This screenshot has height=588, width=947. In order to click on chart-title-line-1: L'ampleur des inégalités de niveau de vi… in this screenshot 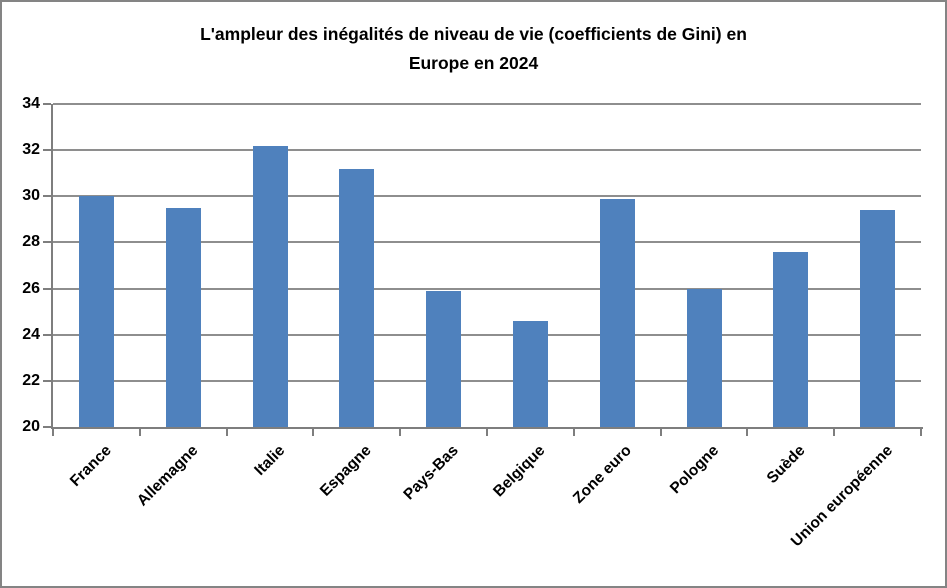, I will do `click(473, 34)`.